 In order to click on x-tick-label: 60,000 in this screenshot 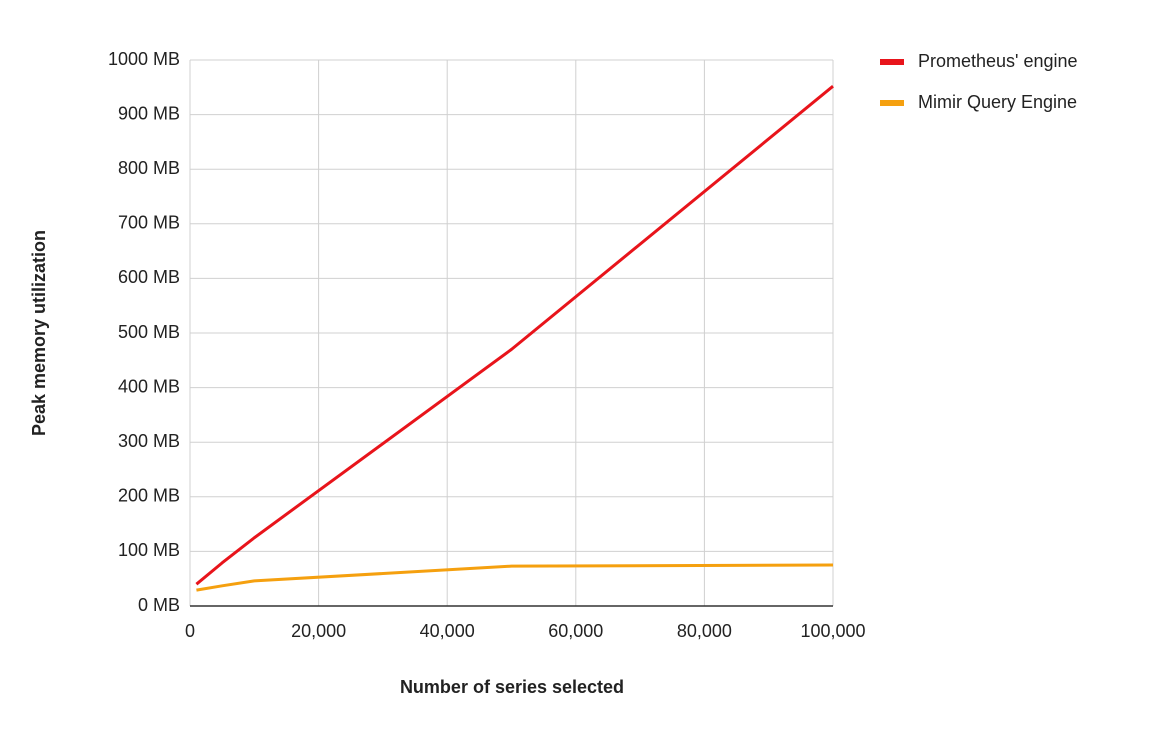, I will do `click(575, 631)`.